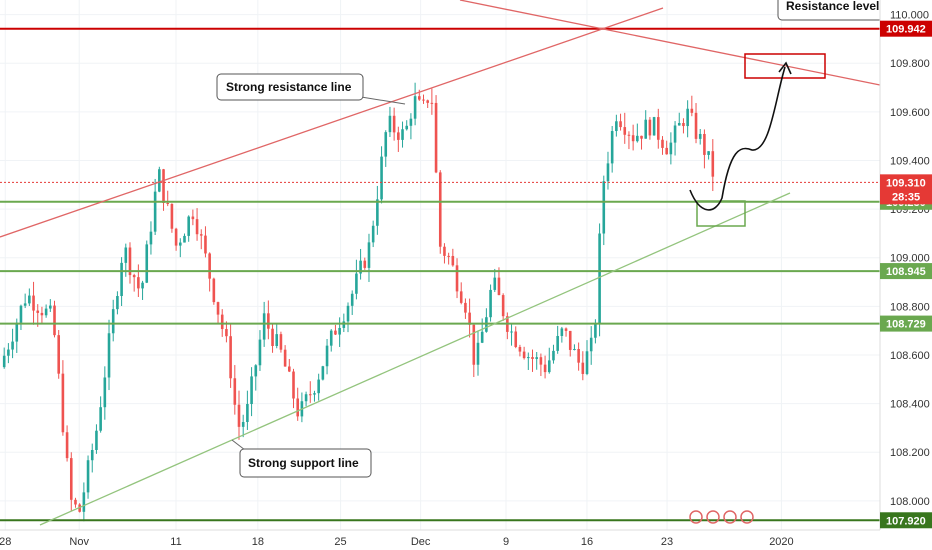 The height and width of the screenshot is (550, 932). I want to click on y-tick-label: 108.000, so click(910, 502).